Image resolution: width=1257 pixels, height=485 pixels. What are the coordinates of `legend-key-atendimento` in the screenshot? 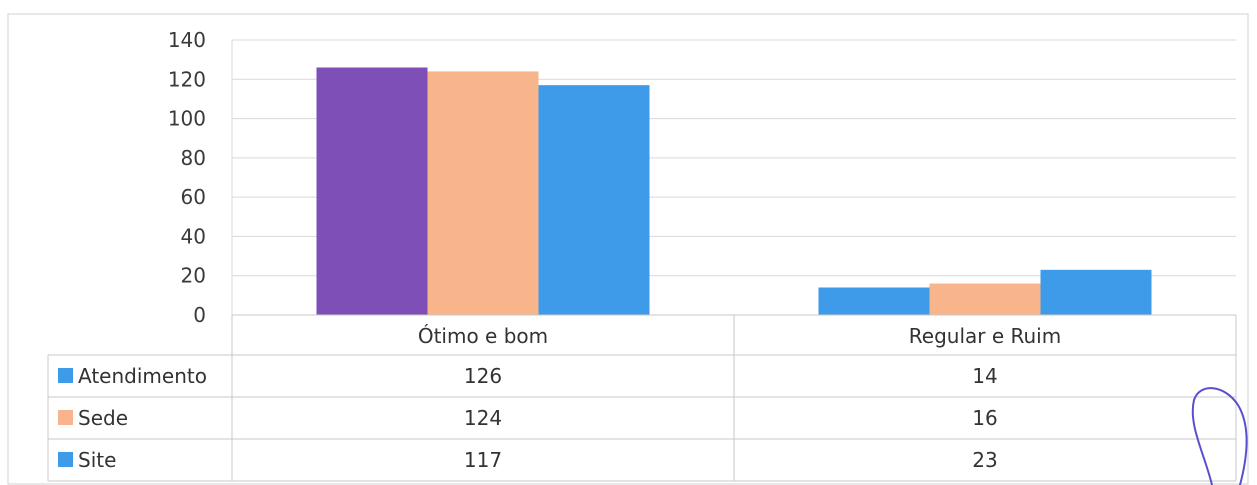 It's located at (65, 375).